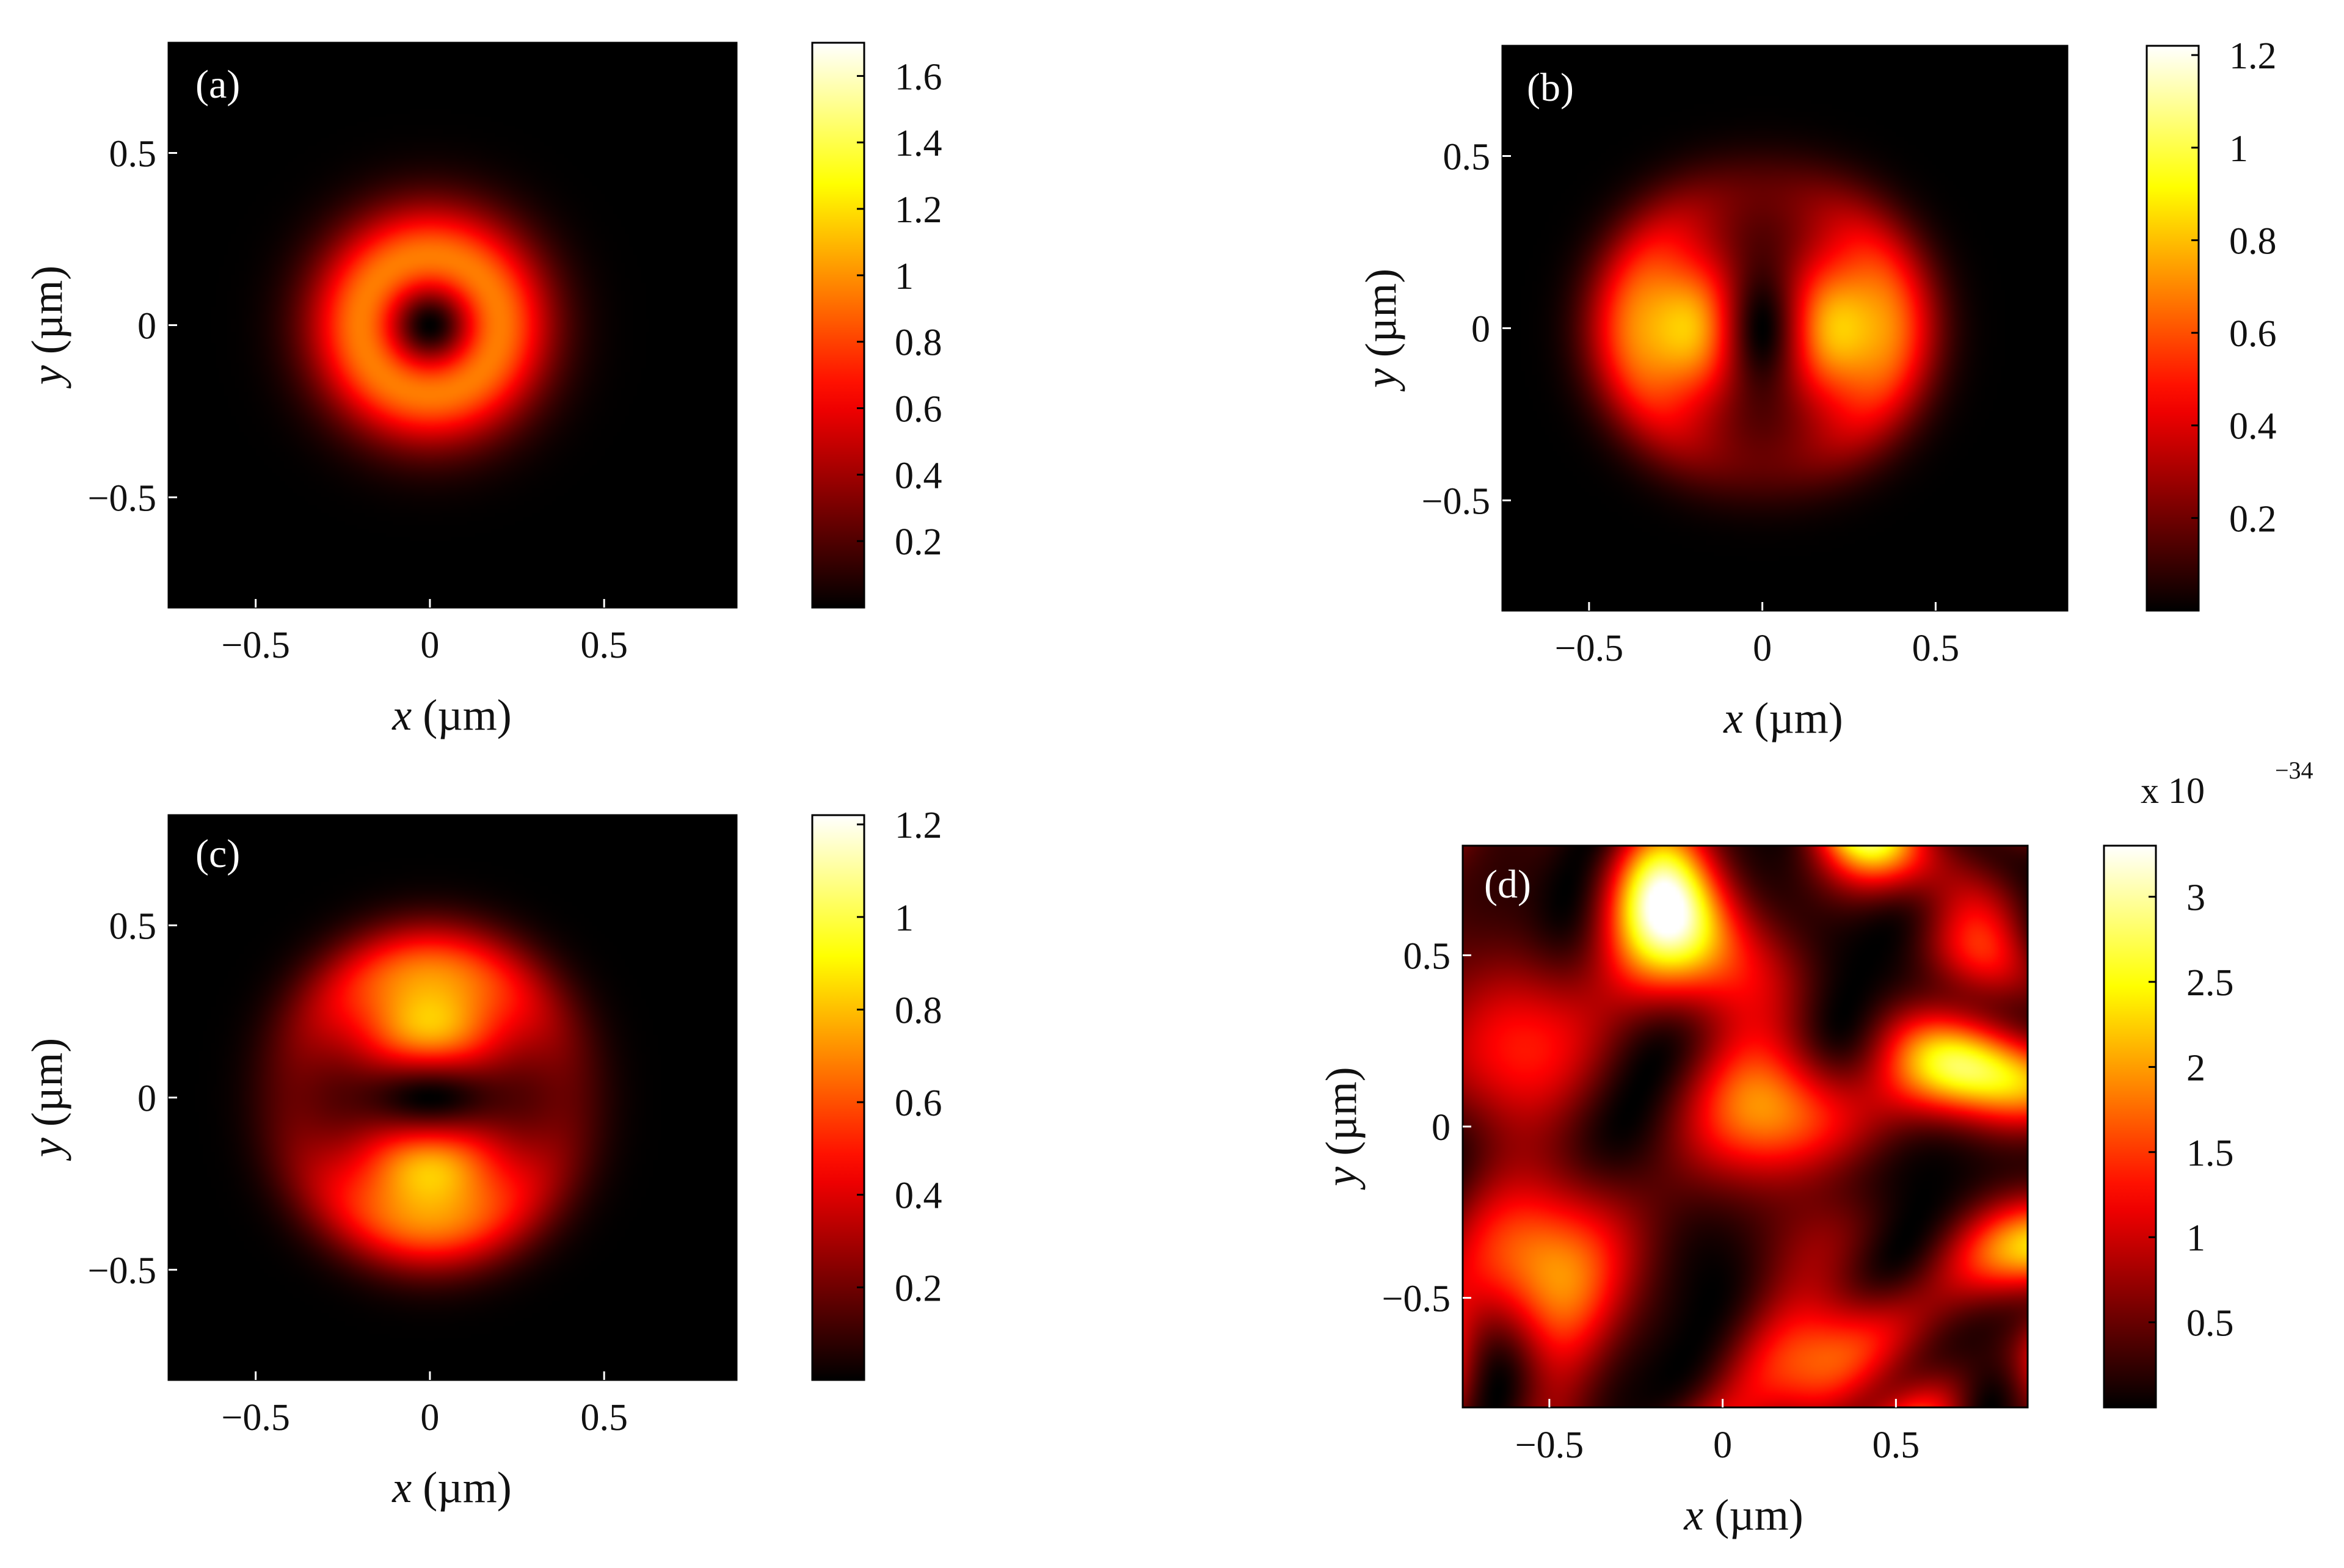 This screenshot has width=2344, height=1568. I want to click on panel-label: (d), so click(1507, 884).